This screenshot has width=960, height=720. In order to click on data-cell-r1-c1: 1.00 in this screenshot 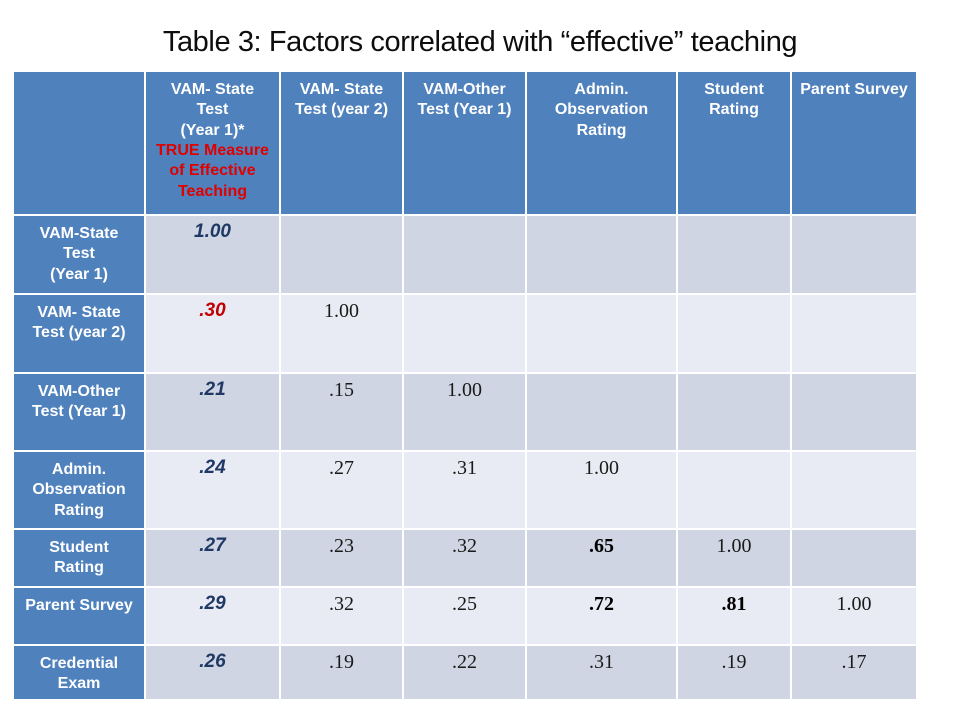, I will do `click(341, 333)`.